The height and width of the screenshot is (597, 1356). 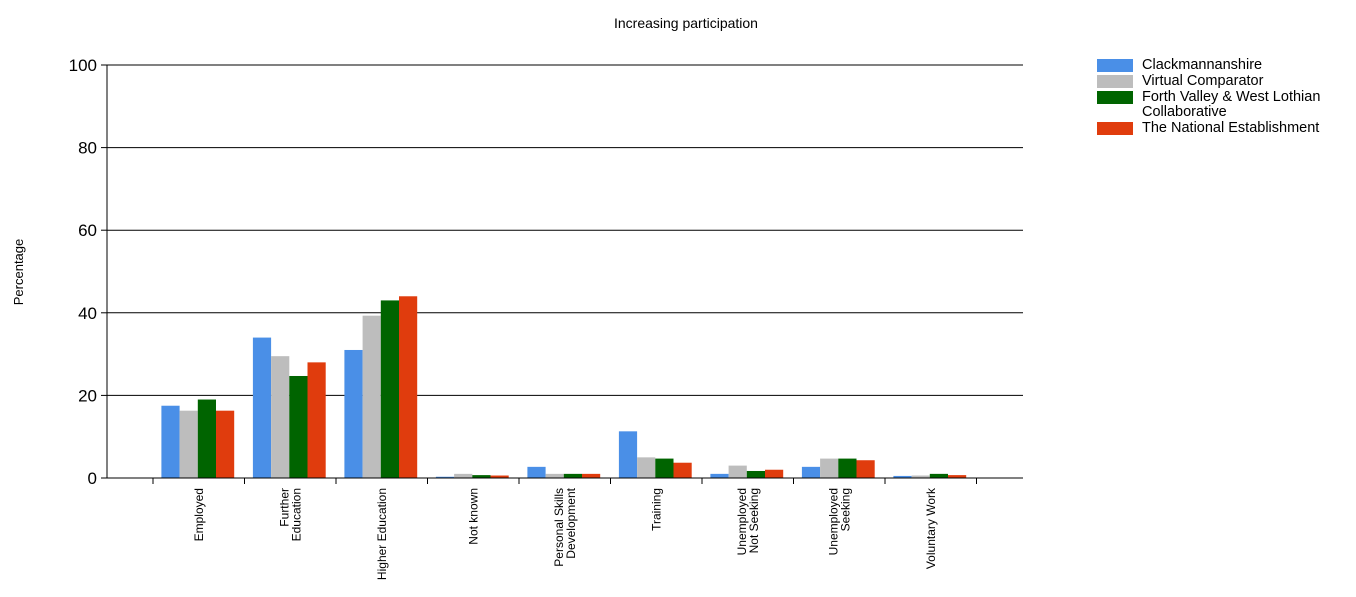 What do you see at coordinates (686, 23) in the screenshot?
I see `chart-title: Increasing participation` at bounding box center [686, 23].